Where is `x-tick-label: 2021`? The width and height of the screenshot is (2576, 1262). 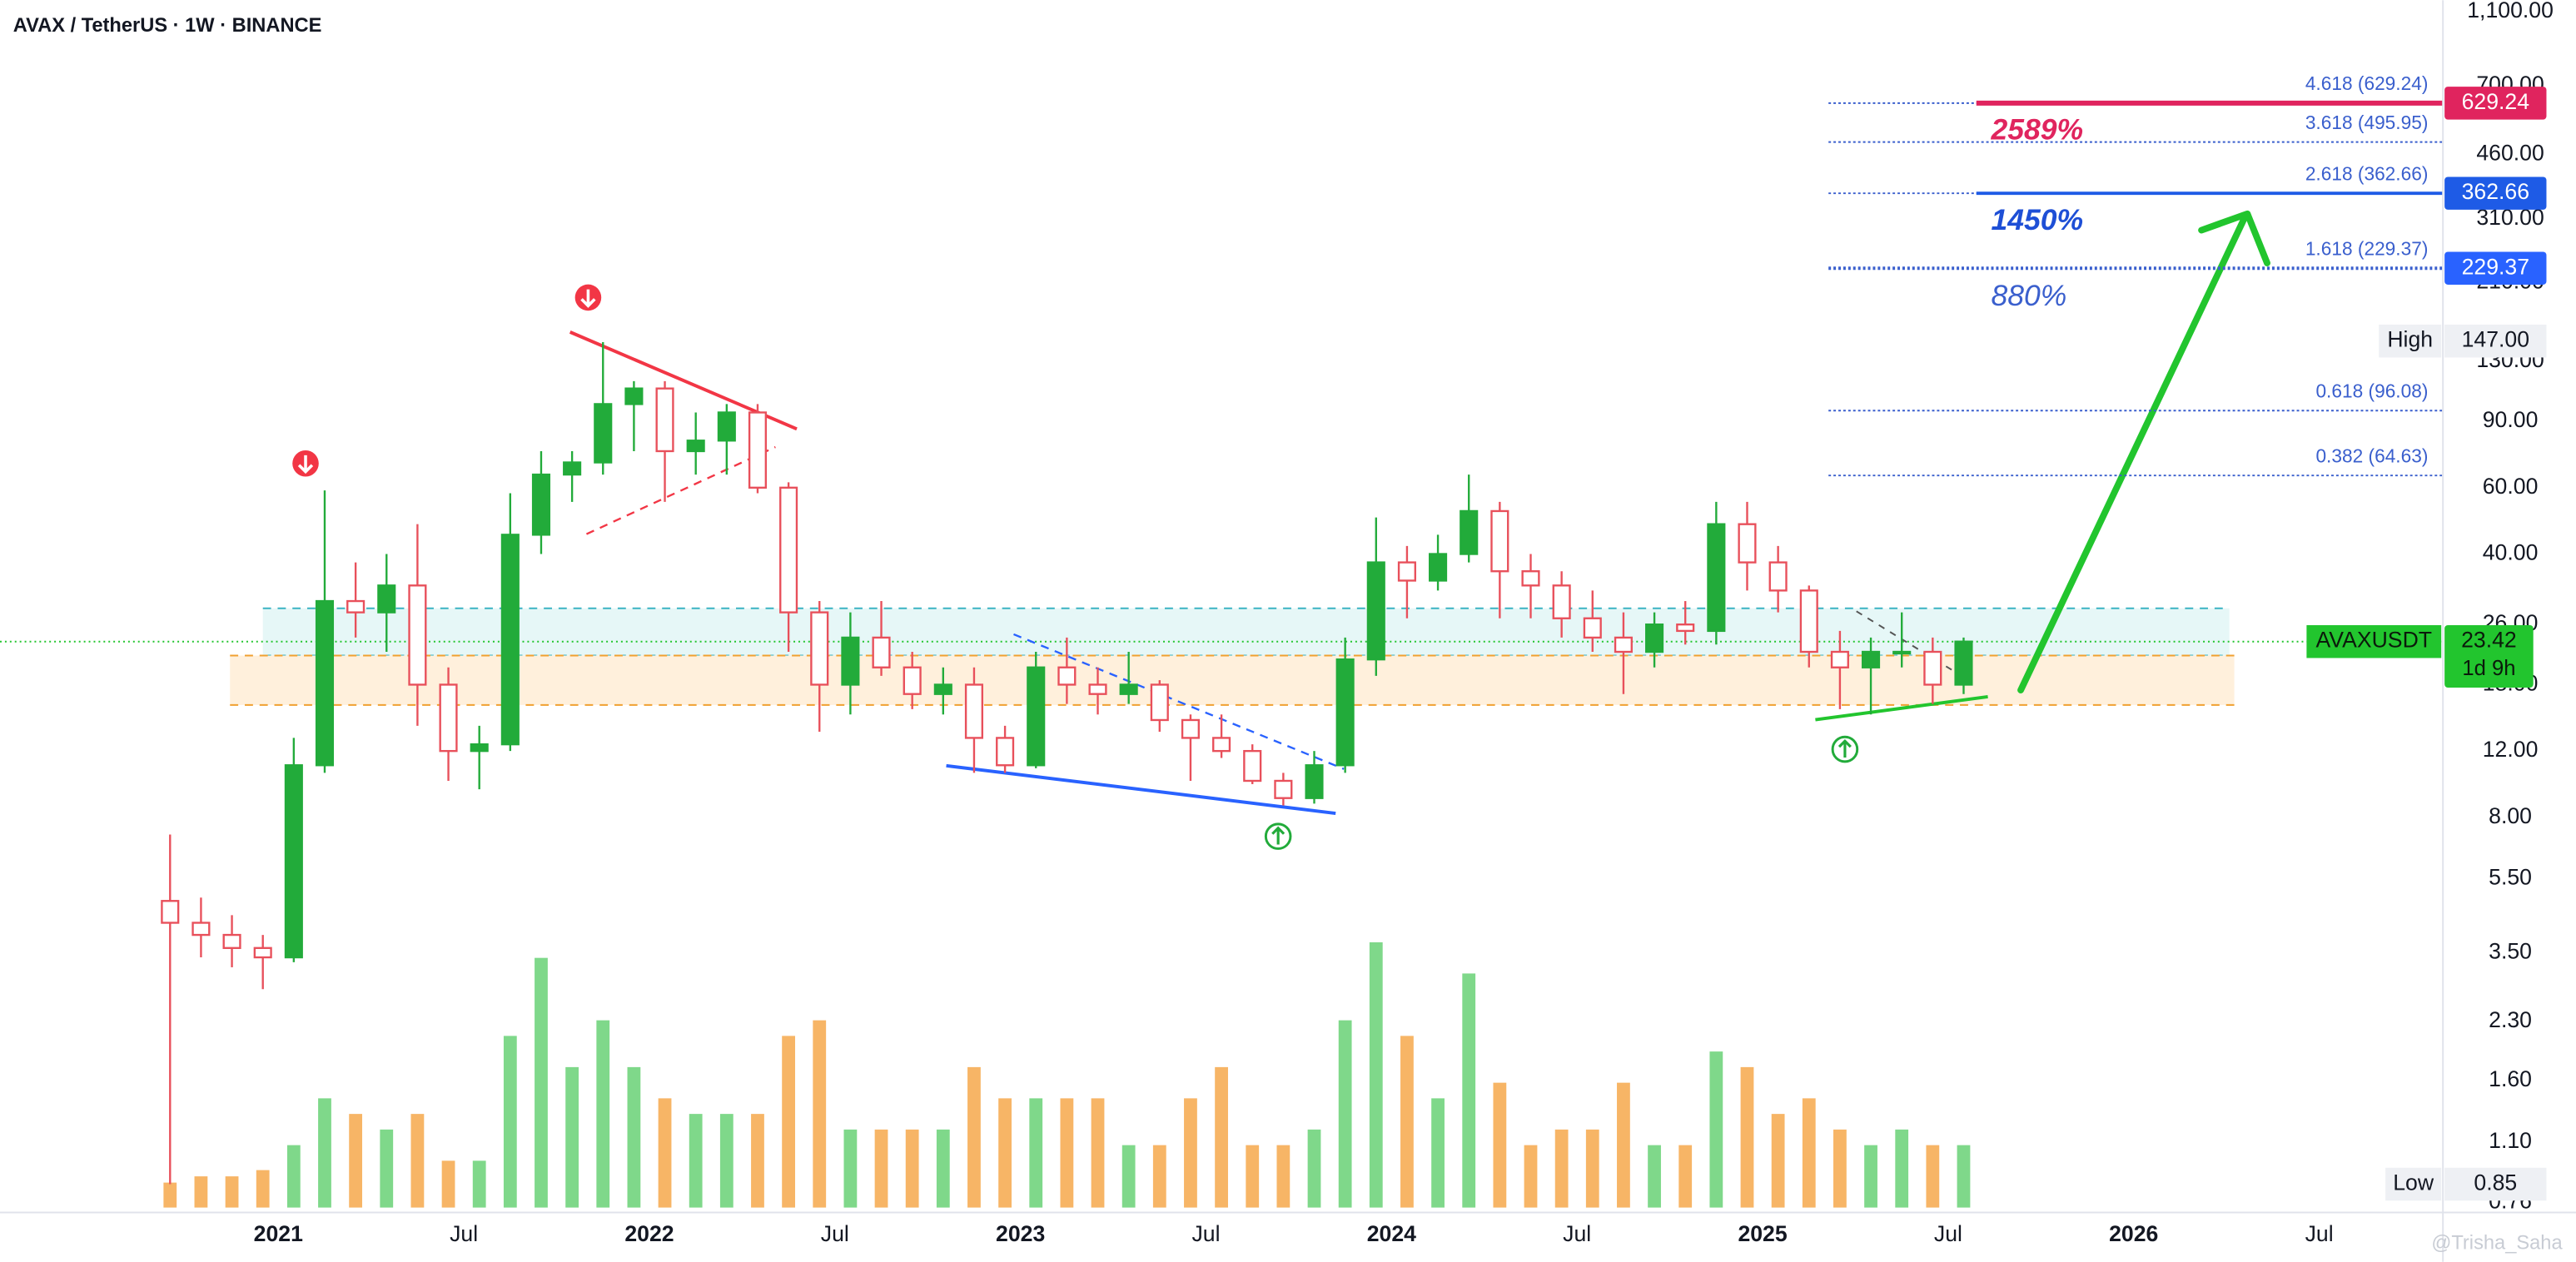 x-tick-label: 2021 is located at coordinates (278, 1234).